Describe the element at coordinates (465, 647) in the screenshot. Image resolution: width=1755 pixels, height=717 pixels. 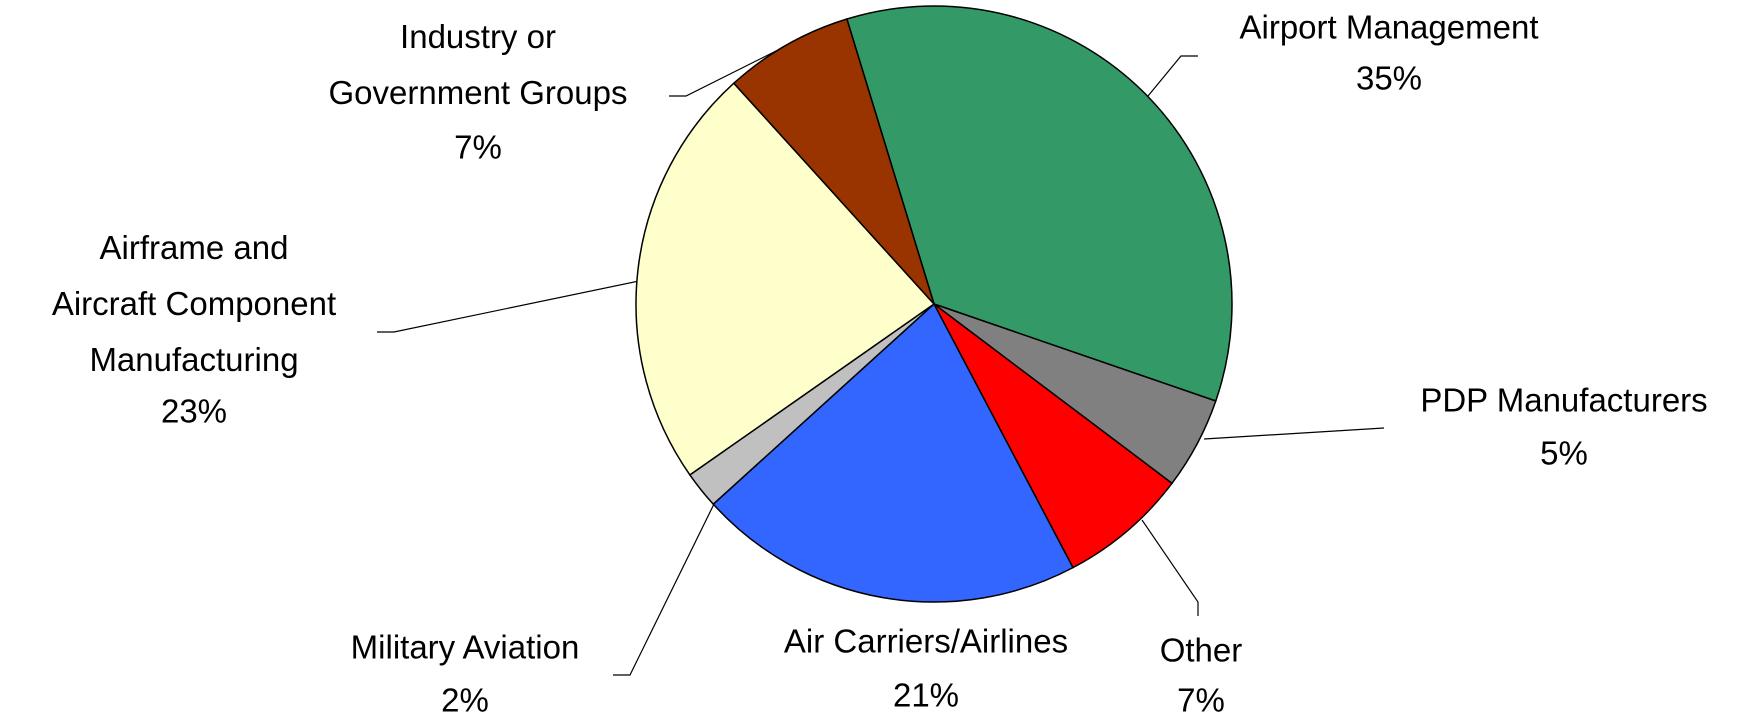
I see `slice-label: Military Aviation` at that location.